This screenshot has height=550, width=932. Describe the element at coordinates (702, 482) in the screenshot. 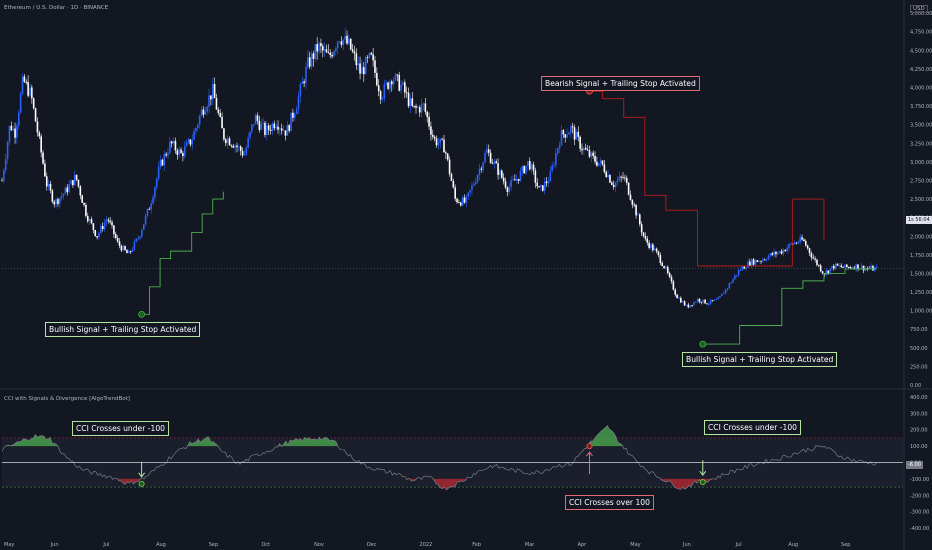

I see `cci-cross-under-marker` at that location.